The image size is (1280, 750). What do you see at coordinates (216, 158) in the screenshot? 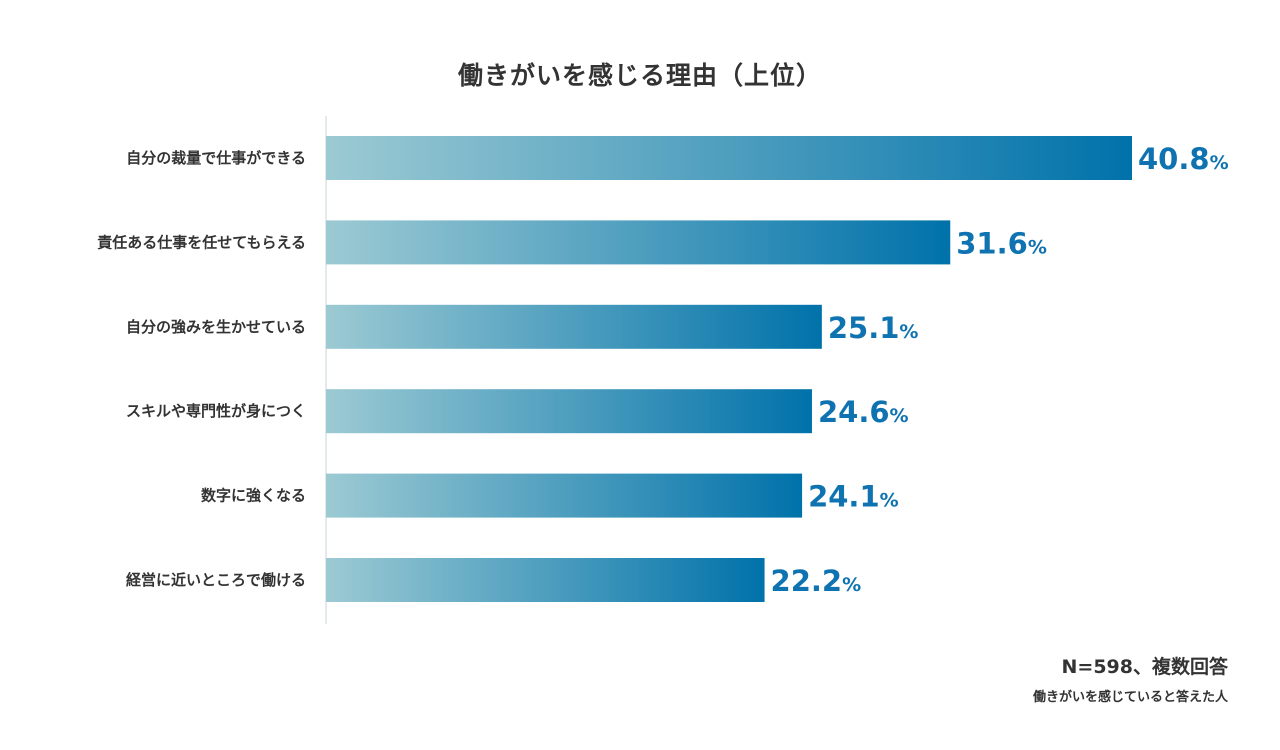
I see `category-label-1: 自分の裁量で仕事ができる` at bounding box center [216, 158].